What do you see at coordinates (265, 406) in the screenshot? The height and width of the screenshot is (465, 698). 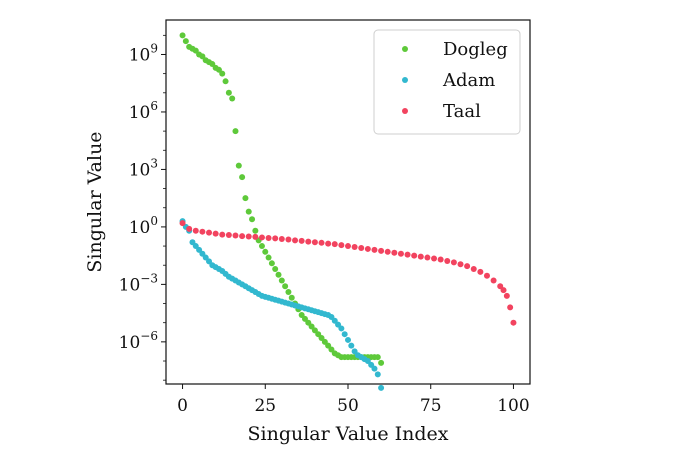 I see `x-tick-label: 25` at bounding box center [265, 406].